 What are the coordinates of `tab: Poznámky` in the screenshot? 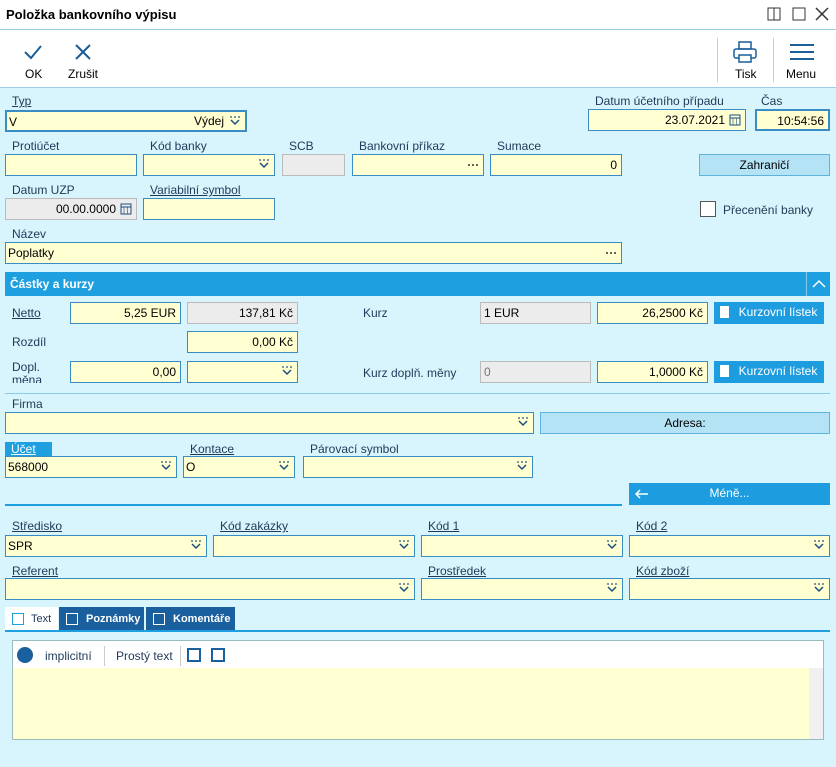 It's located at (101, 619).